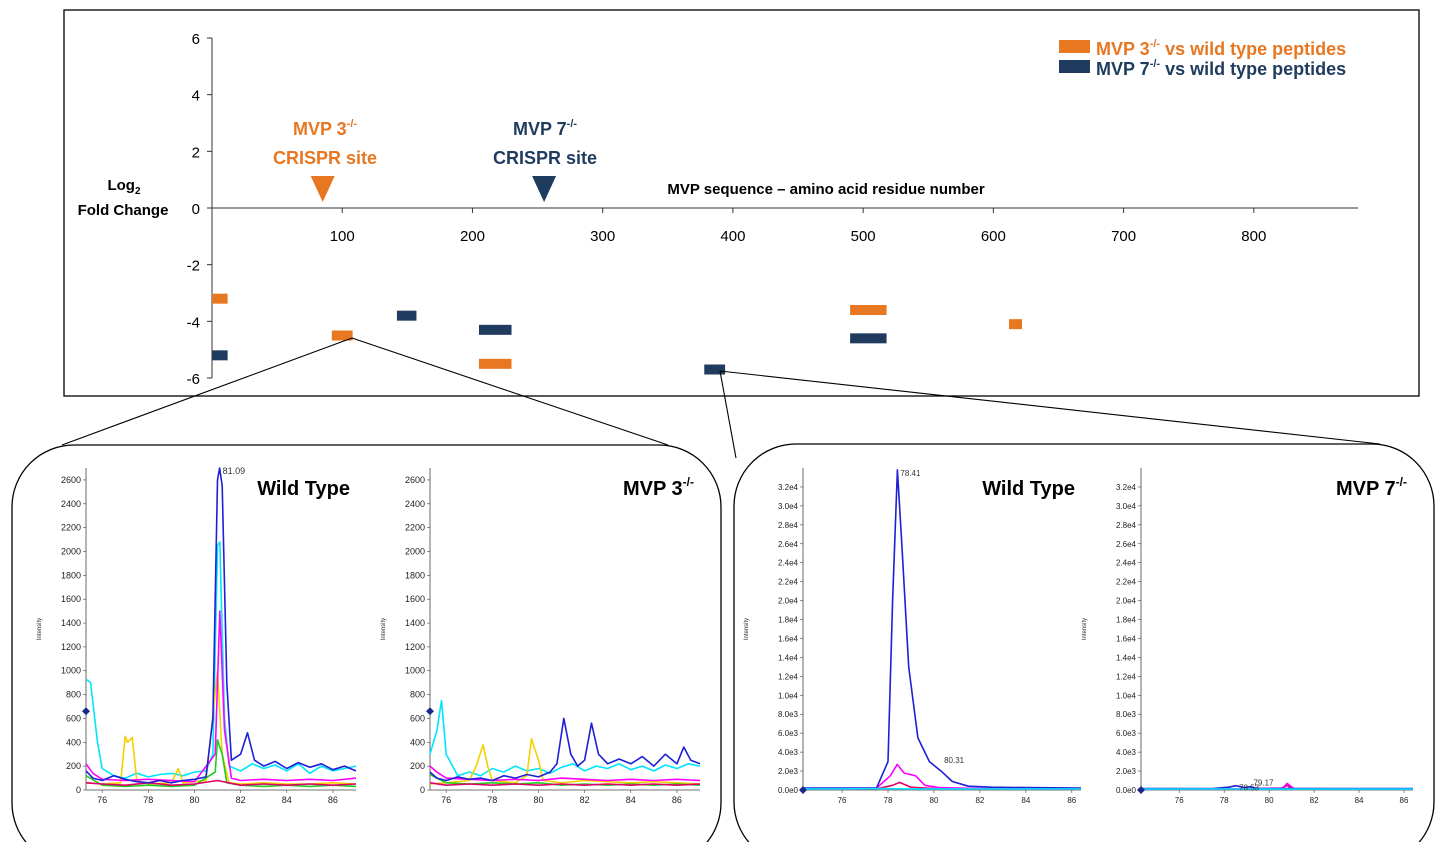  What do you see at coordinates (545, 128) in the screenshot?
I see `crispr7-label: MVP 7-/-` at bounding box center [545, 128].